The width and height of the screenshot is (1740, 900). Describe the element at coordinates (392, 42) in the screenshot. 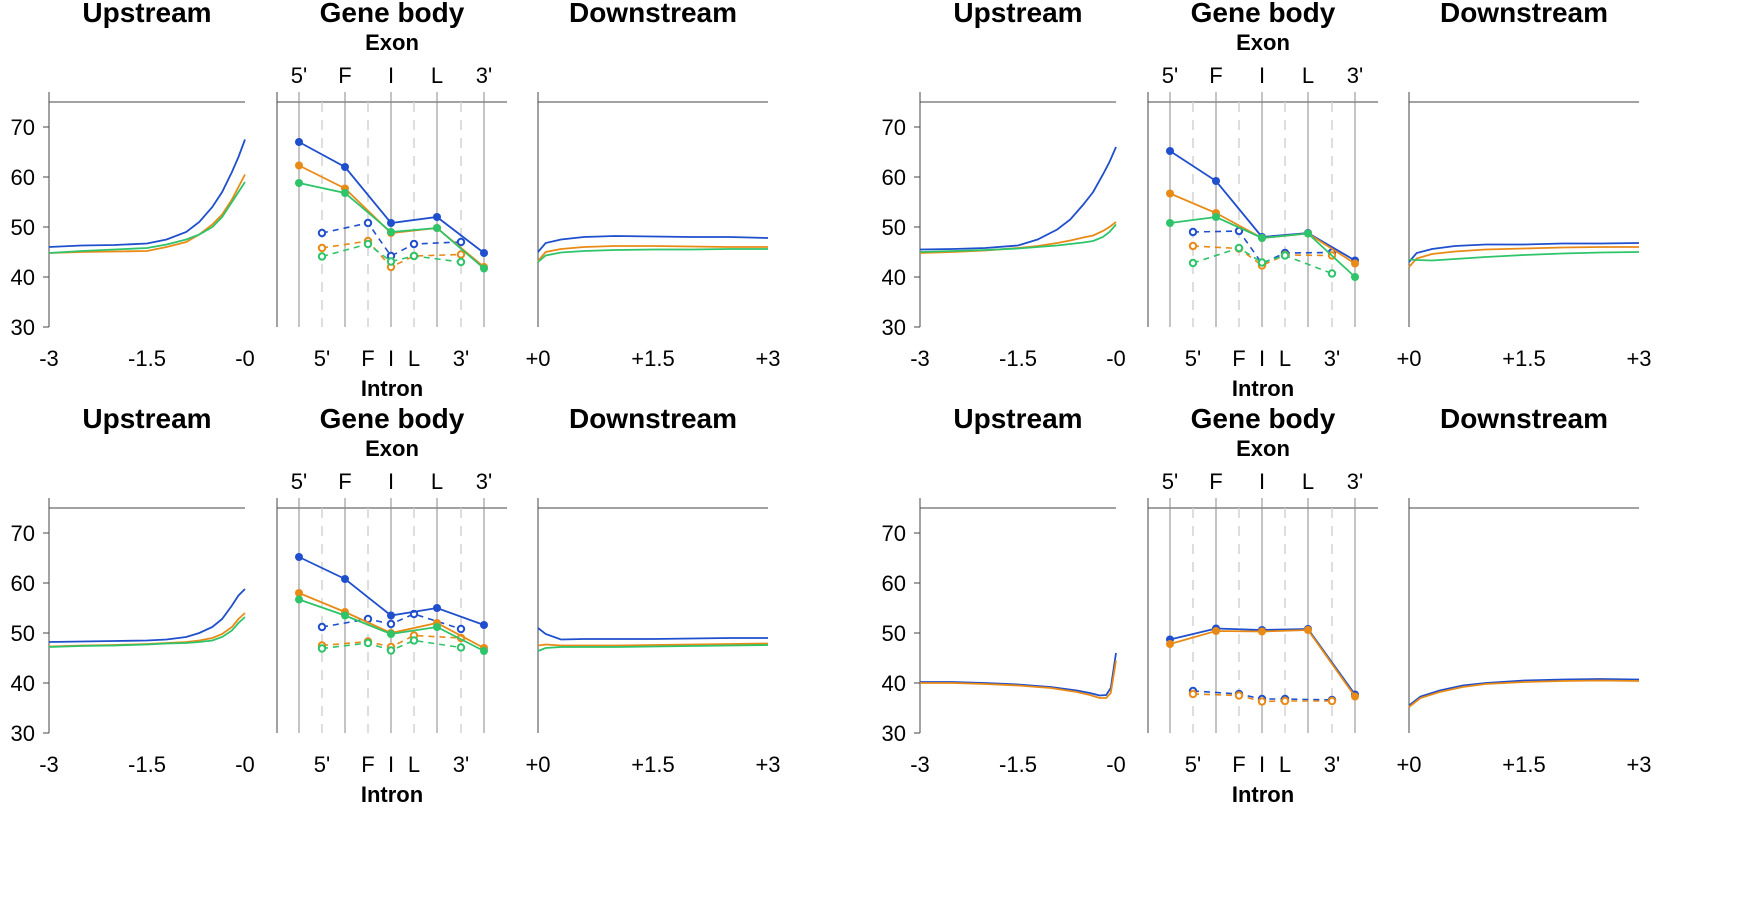

I see `exon-label: Exon` at that location.